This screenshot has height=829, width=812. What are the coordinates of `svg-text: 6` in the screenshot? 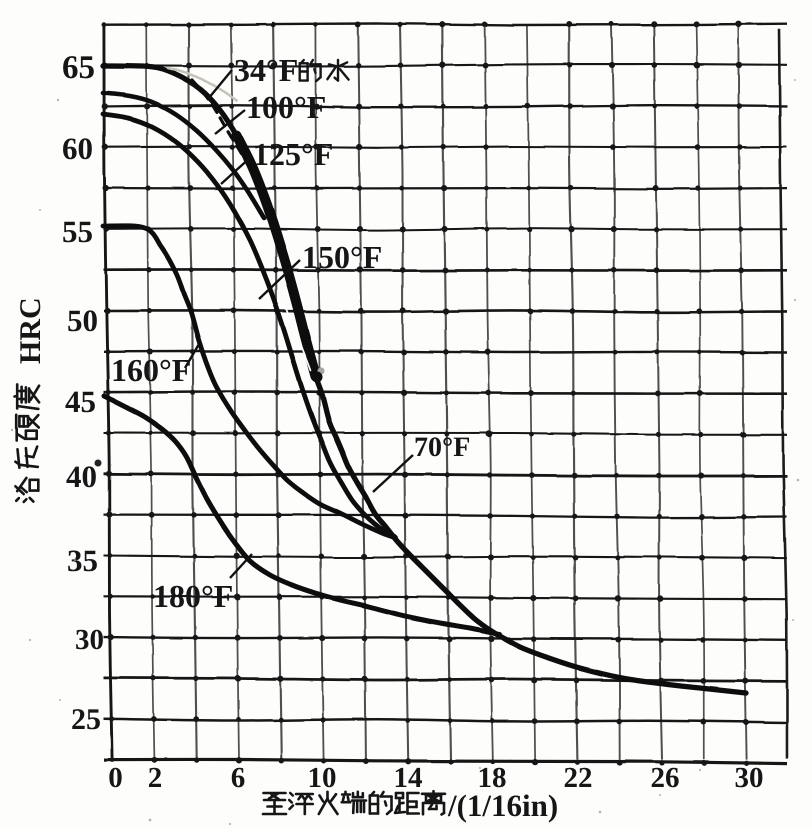 It's located at (238, 778).